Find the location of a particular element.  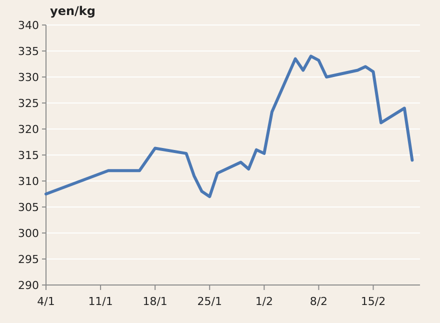

y-axis-title: yen/kg is located at coordinates (73, 11).